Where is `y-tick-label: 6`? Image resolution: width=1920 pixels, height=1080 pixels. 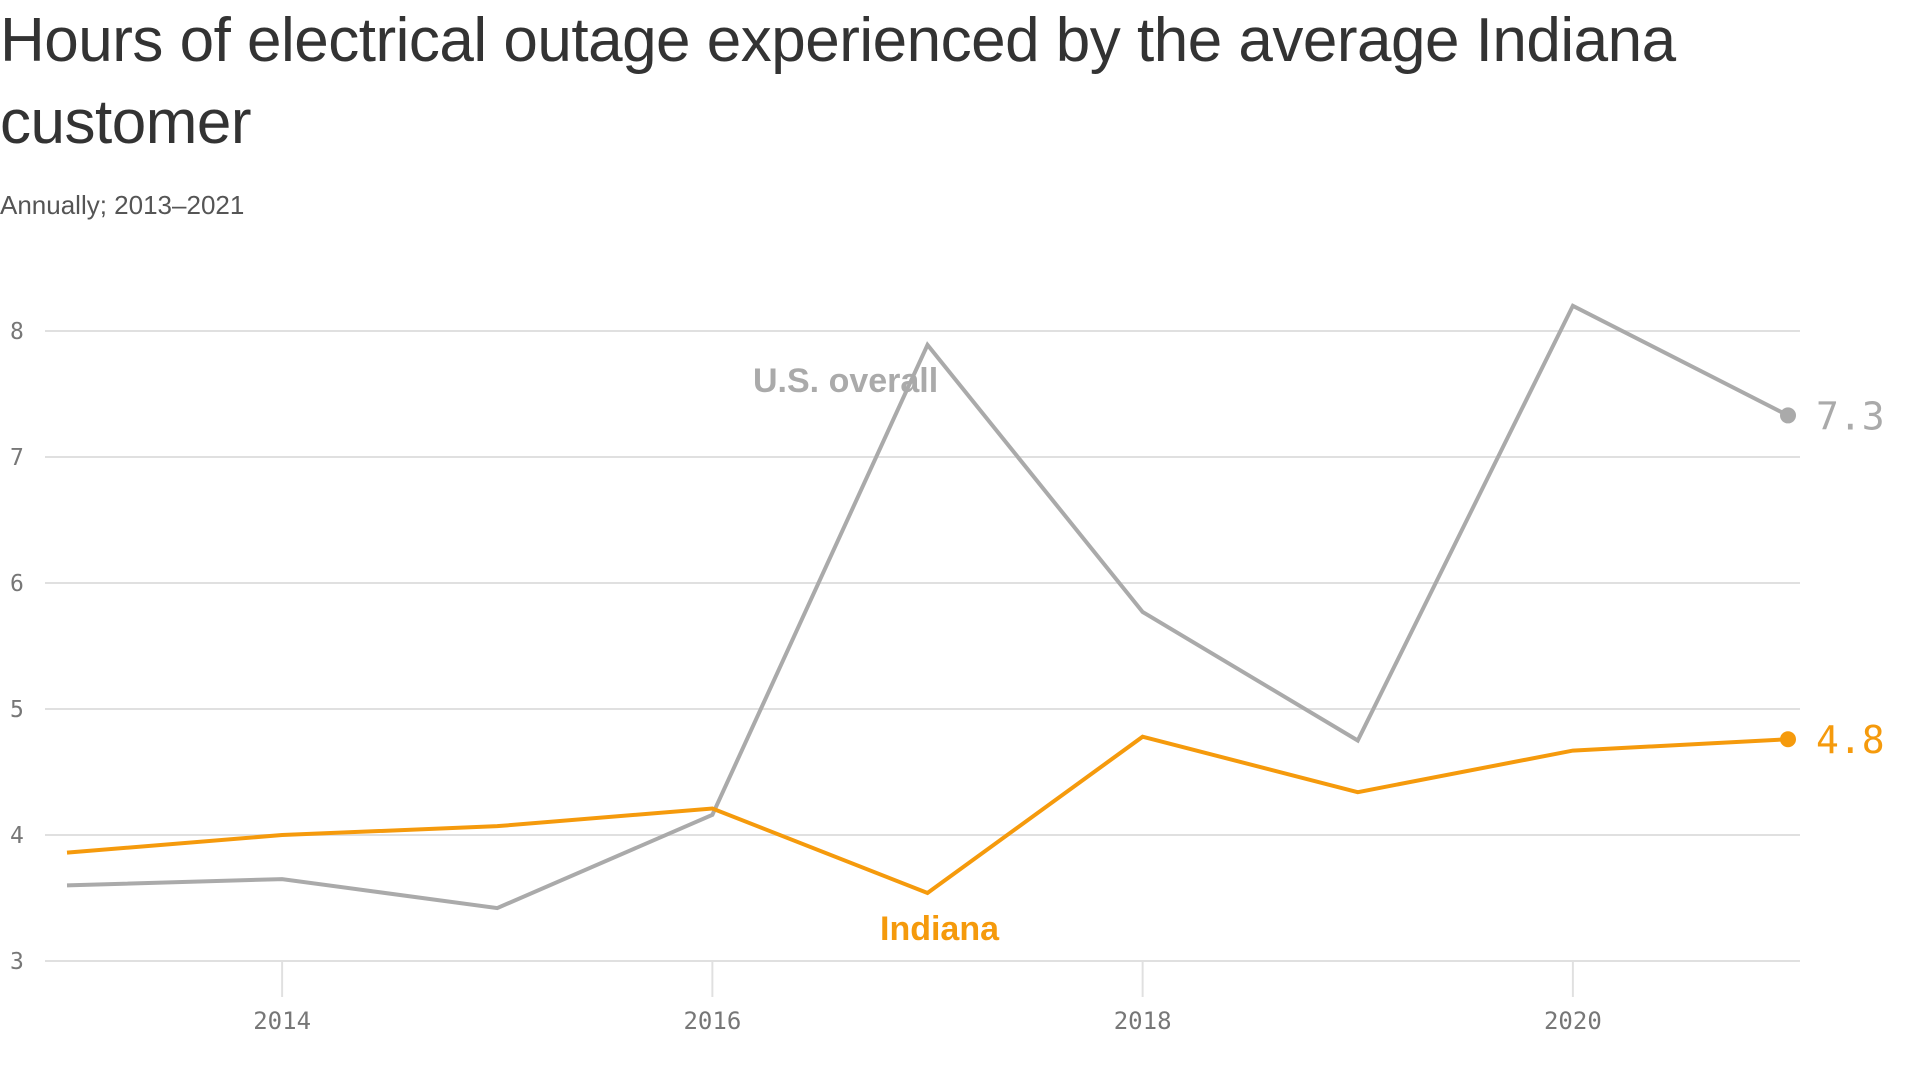 y-tick-label: 6 is located at coordinates (17, 584).